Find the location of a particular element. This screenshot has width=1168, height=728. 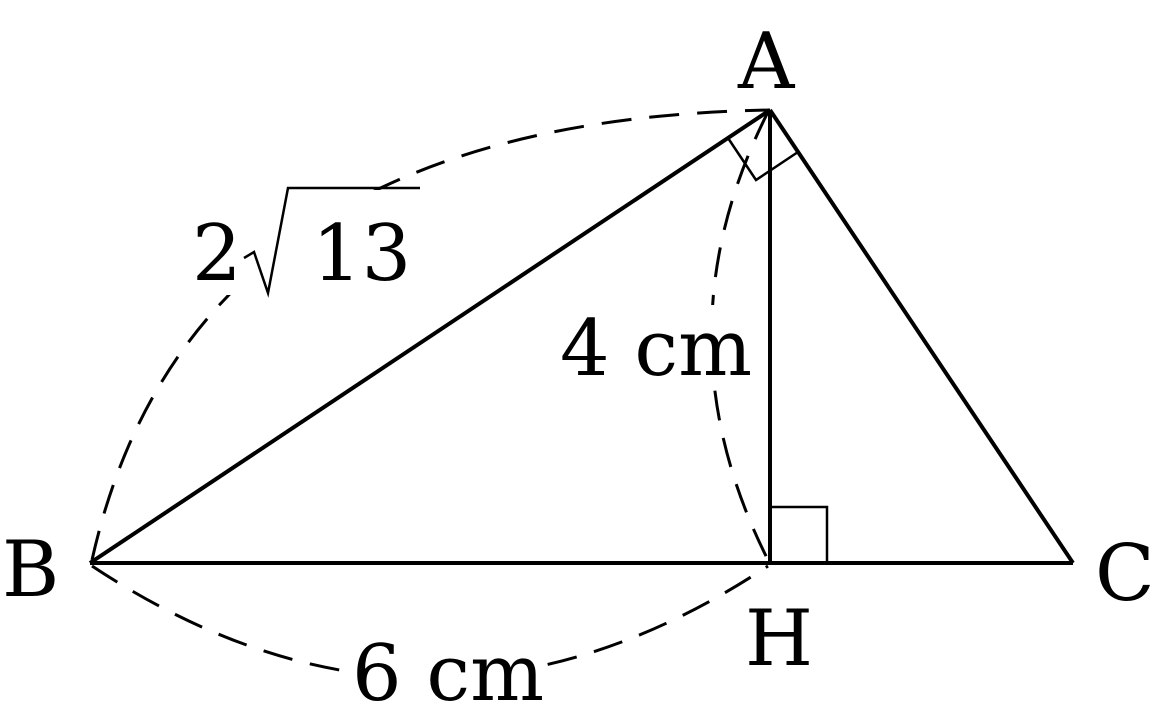

vertex-label-b: B is located at coordinates (30, 570).